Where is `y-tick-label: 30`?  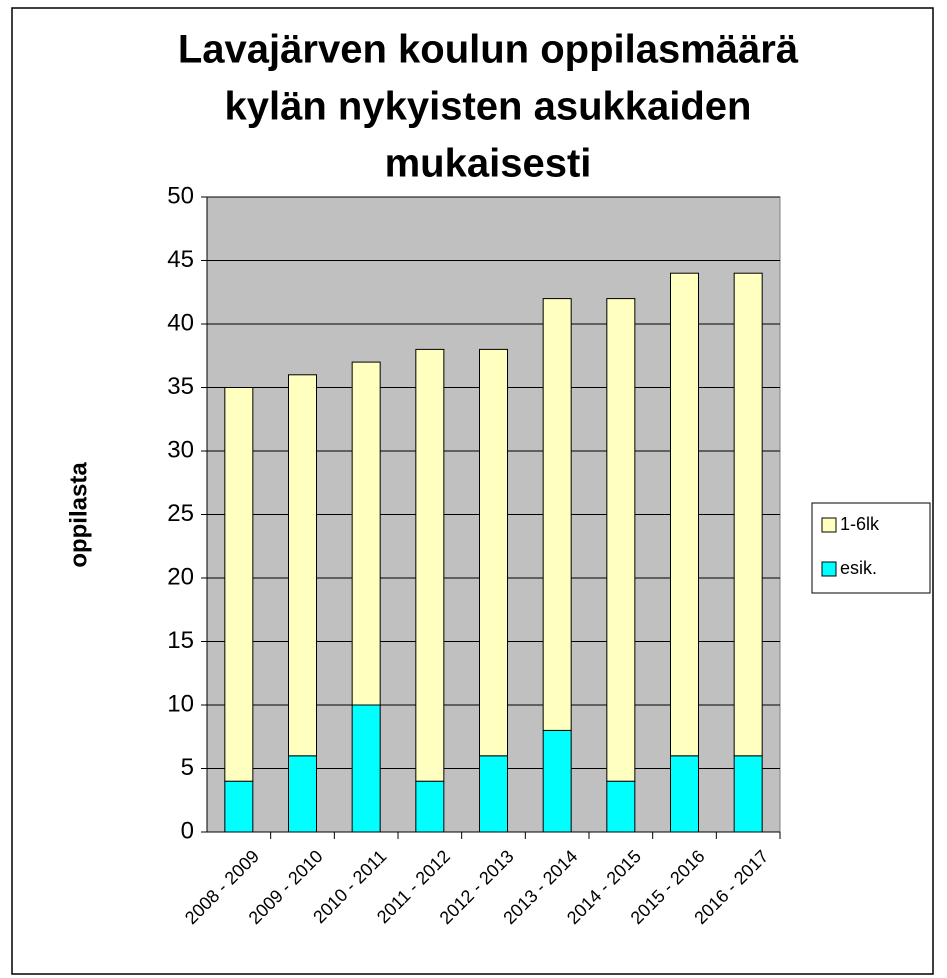 y-tick-label: 30 is located at coordinates (180, 449).